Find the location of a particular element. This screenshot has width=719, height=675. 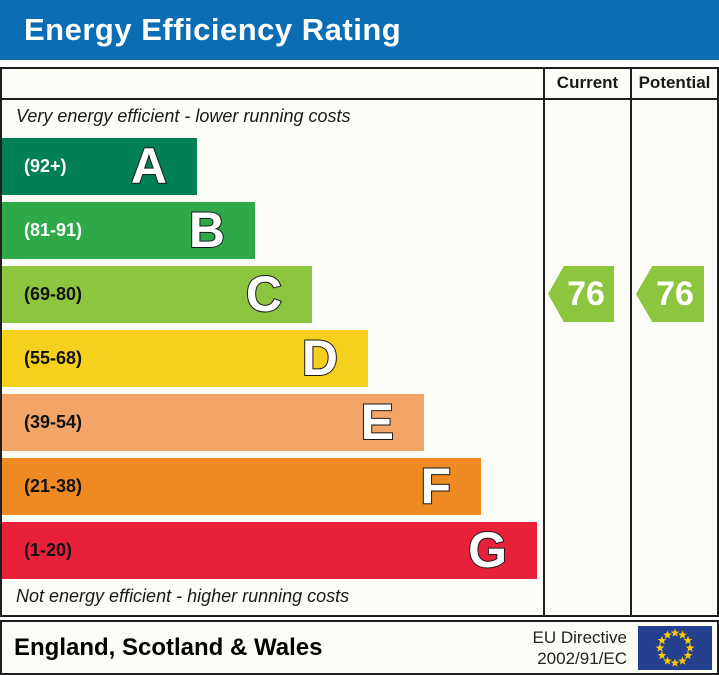

band-range-label: (1-20) is located at coordinates (48, 550).